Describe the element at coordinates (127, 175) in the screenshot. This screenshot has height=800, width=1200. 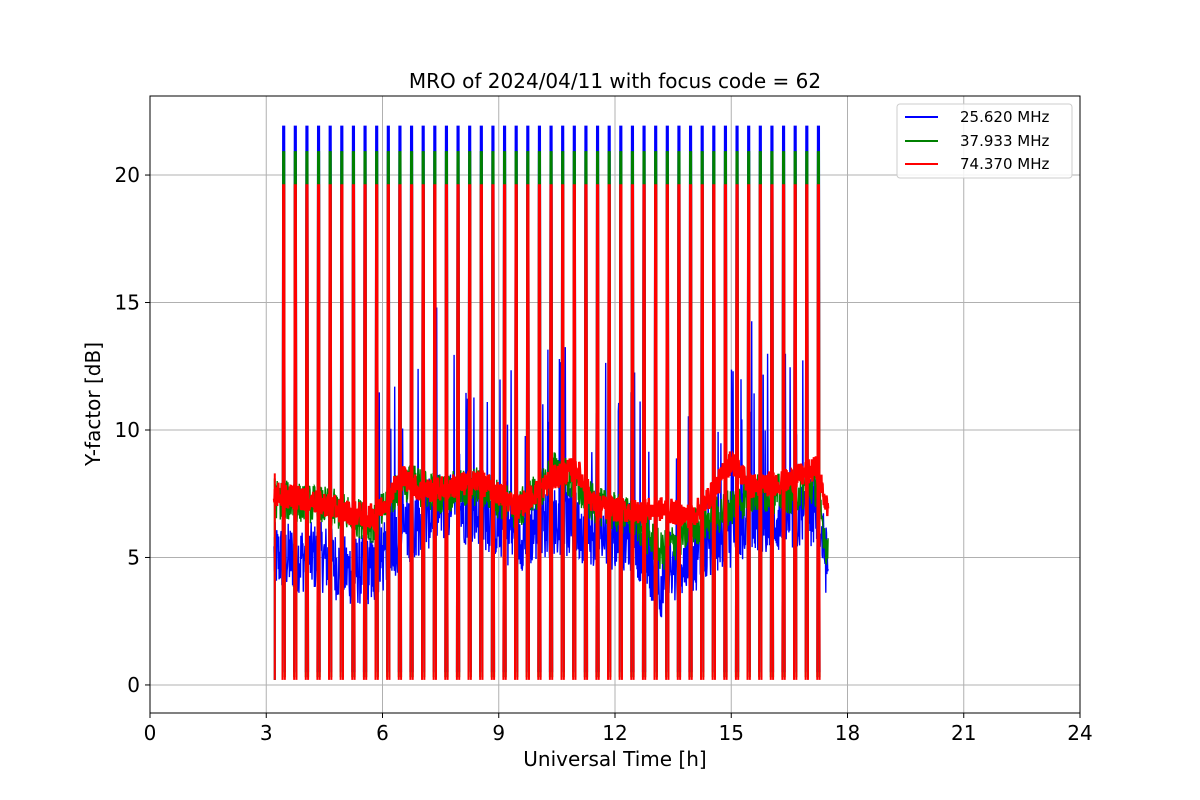
I see `y-tick-label: 20` at that location.